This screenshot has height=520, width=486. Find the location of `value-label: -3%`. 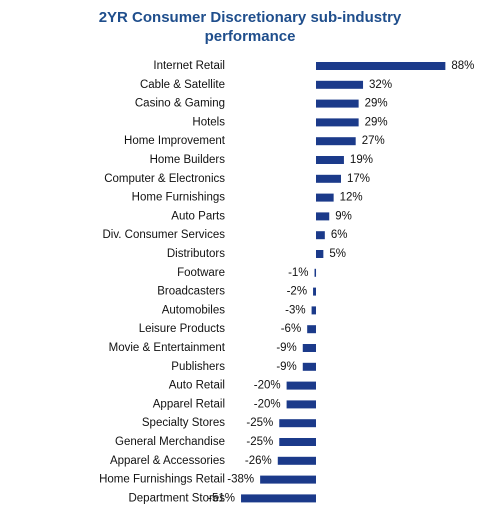

value-label: -3% is located at coordinates (295, 310).